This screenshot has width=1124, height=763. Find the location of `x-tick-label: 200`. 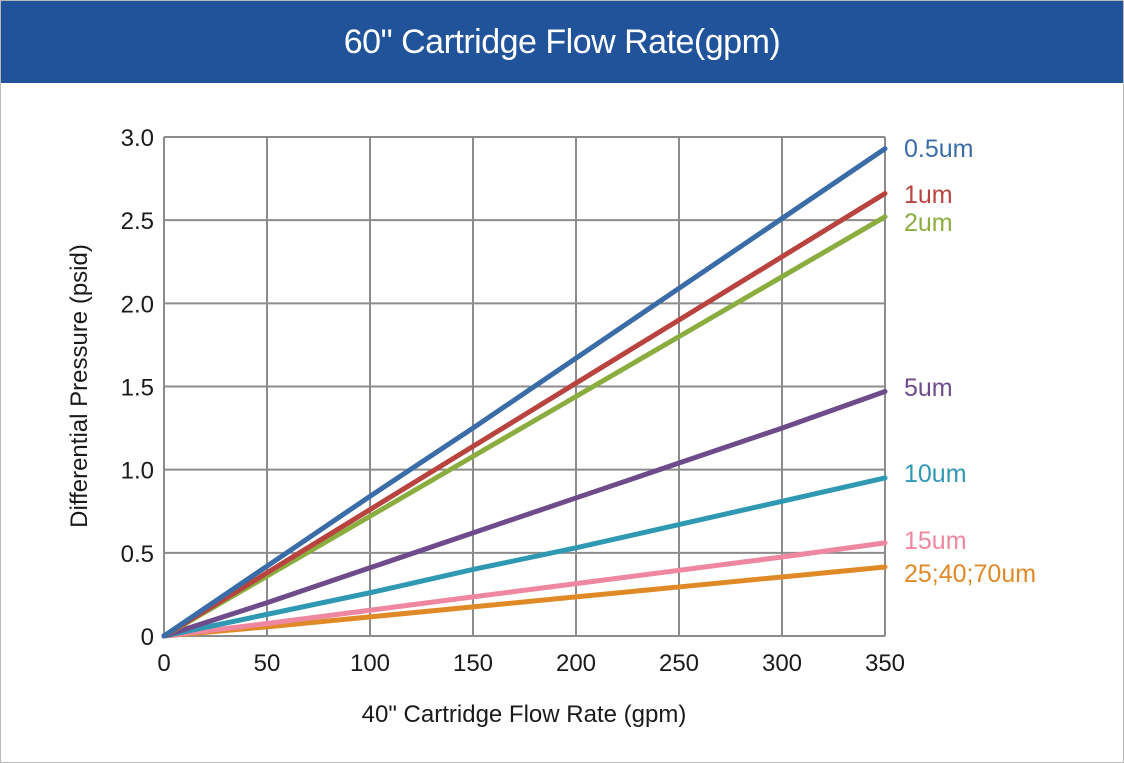

x-tick-label: 200 is located at coordinates (576, 663).